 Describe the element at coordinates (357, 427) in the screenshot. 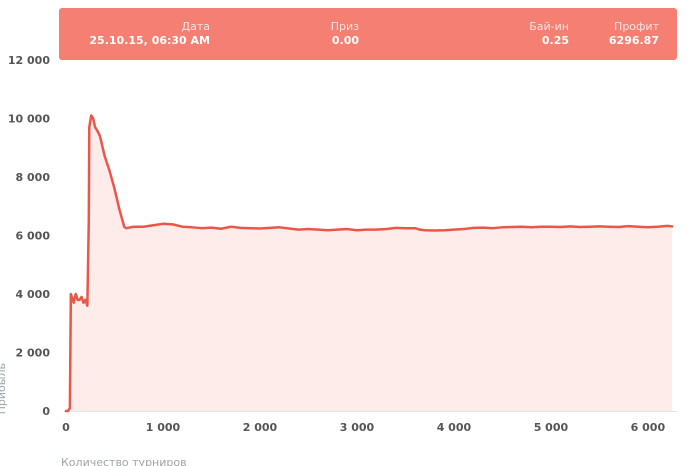

I see `x-tick-label: 3 000` at that location.